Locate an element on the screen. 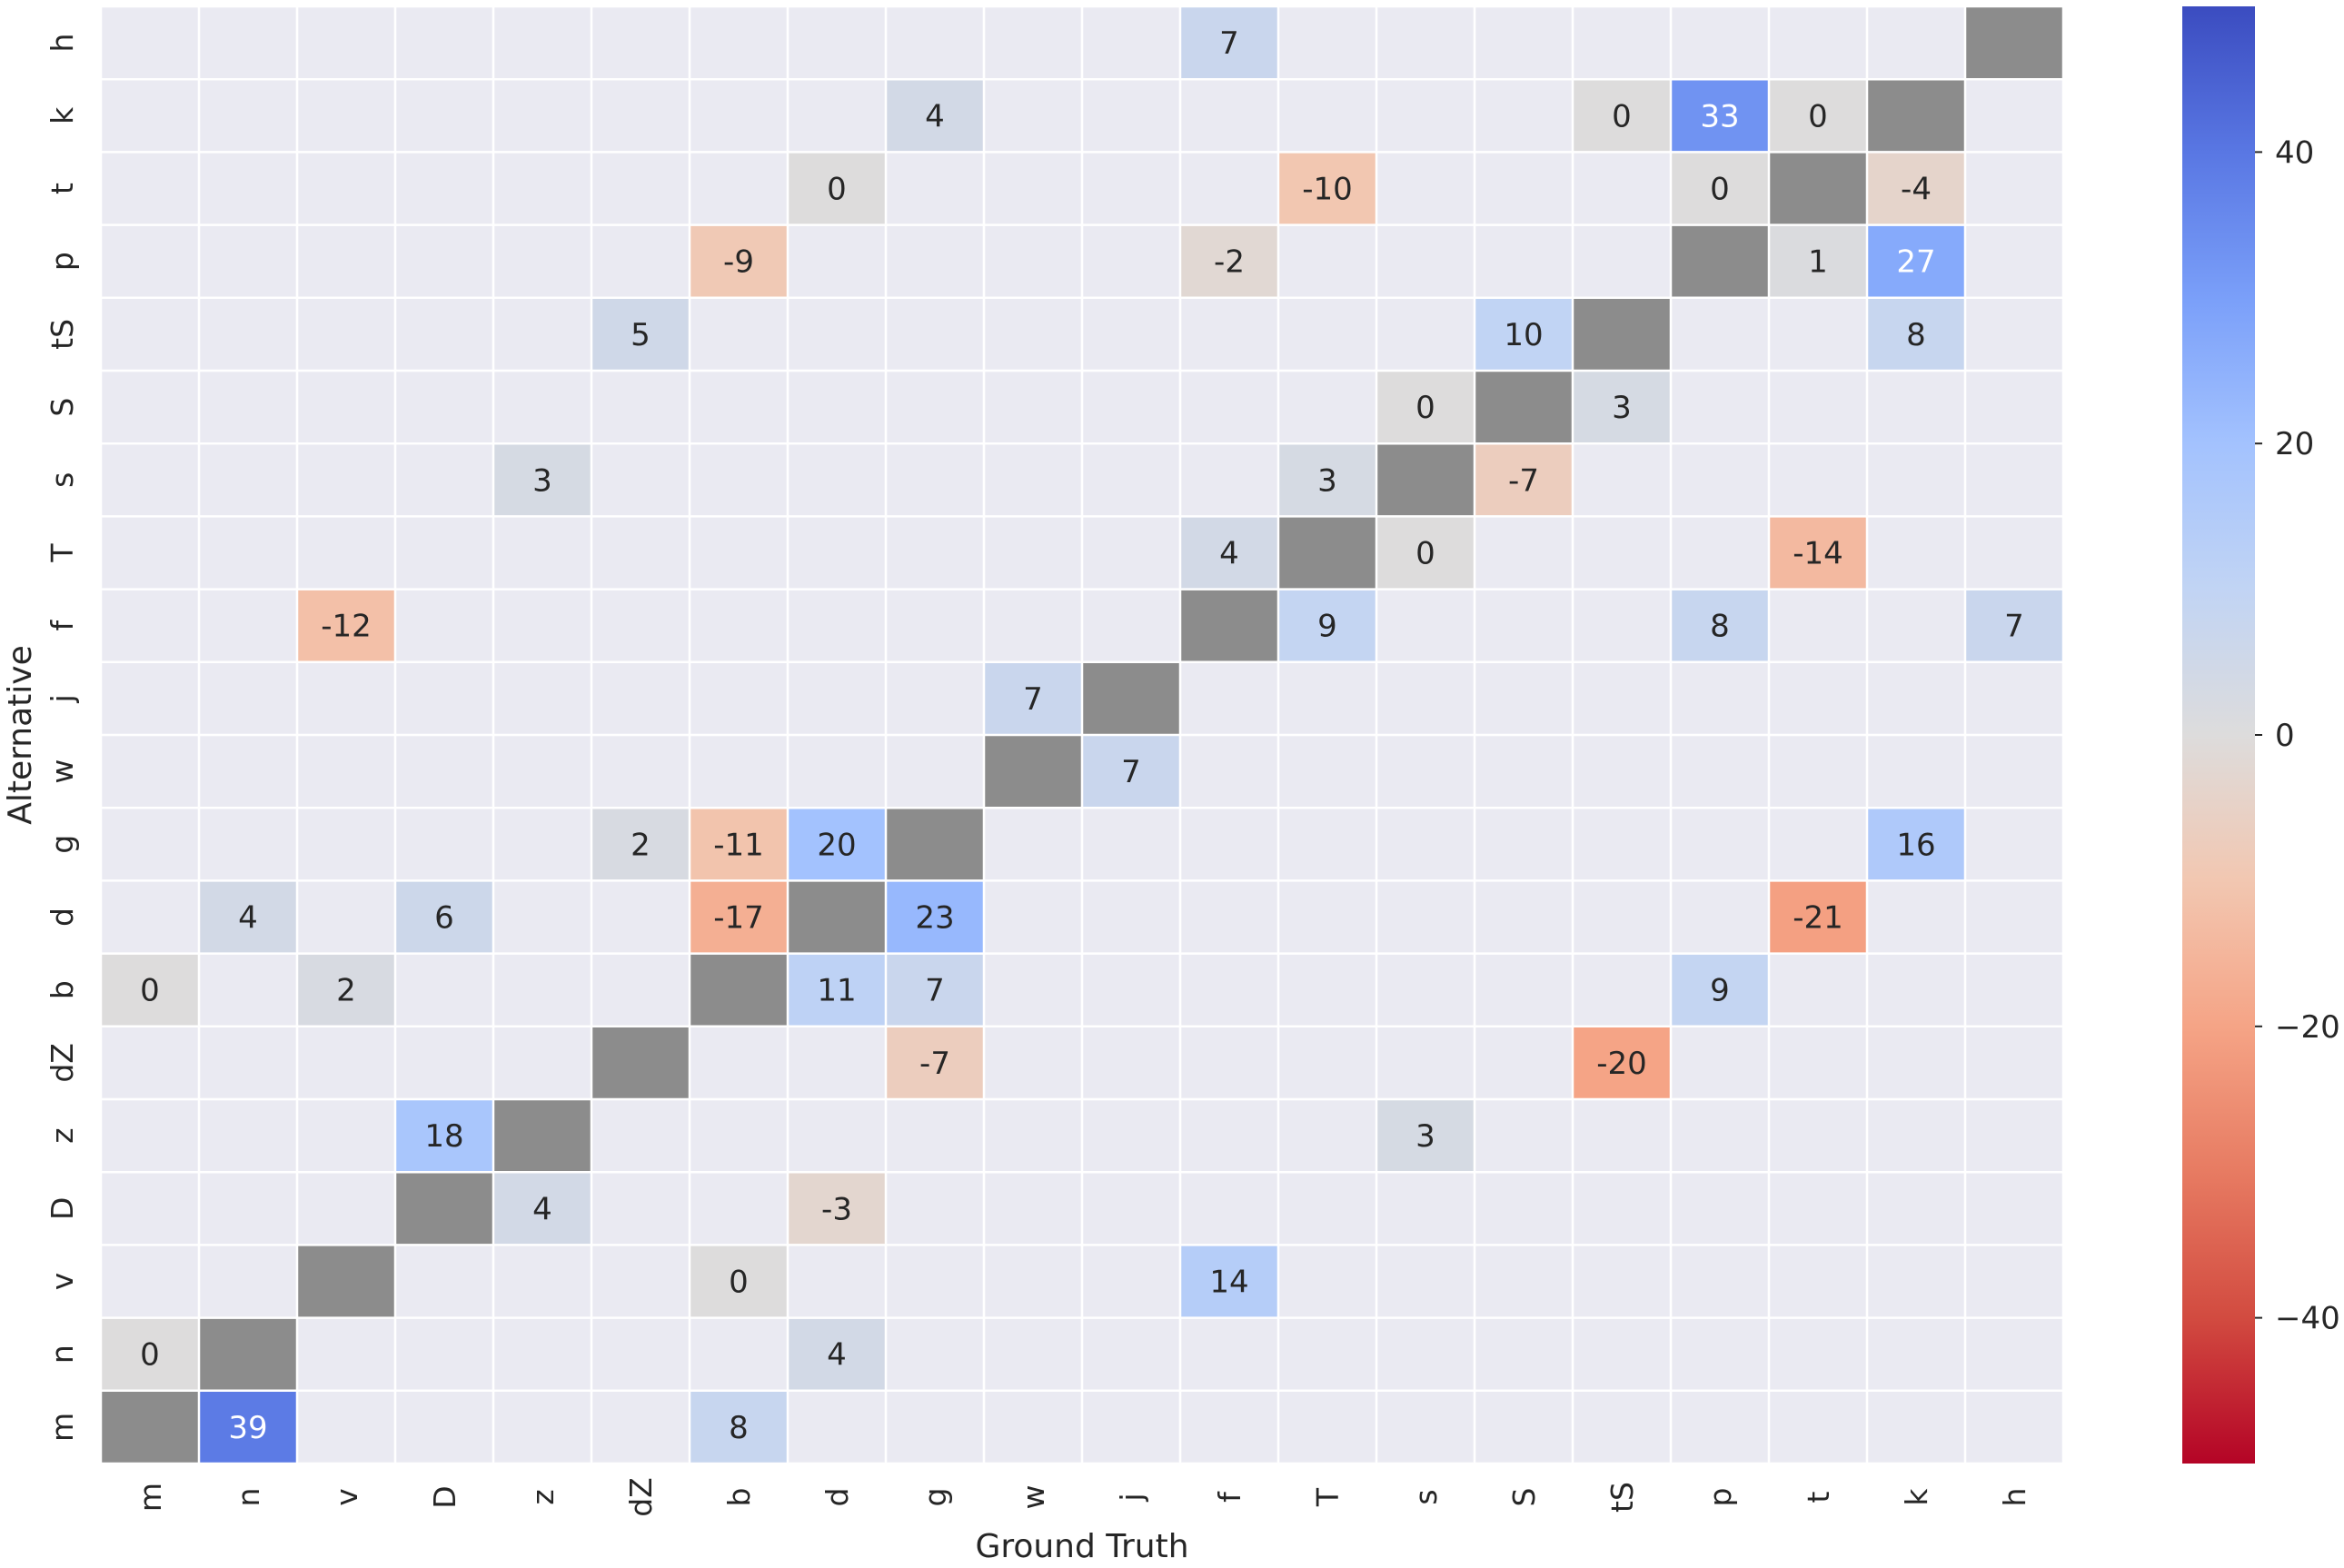 This screenshot has height=1568, width=2344. cell-t-k is located at coordinates (1916, 188).